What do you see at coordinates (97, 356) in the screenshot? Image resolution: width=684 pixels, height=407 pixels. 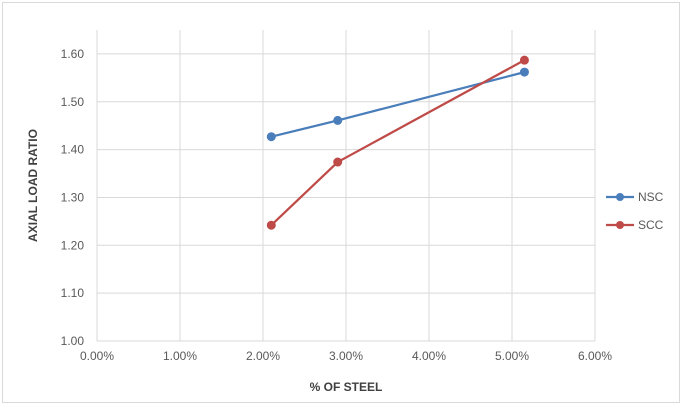 I see `x-tick-label: 0.00%` at bounding box center [97, 356].